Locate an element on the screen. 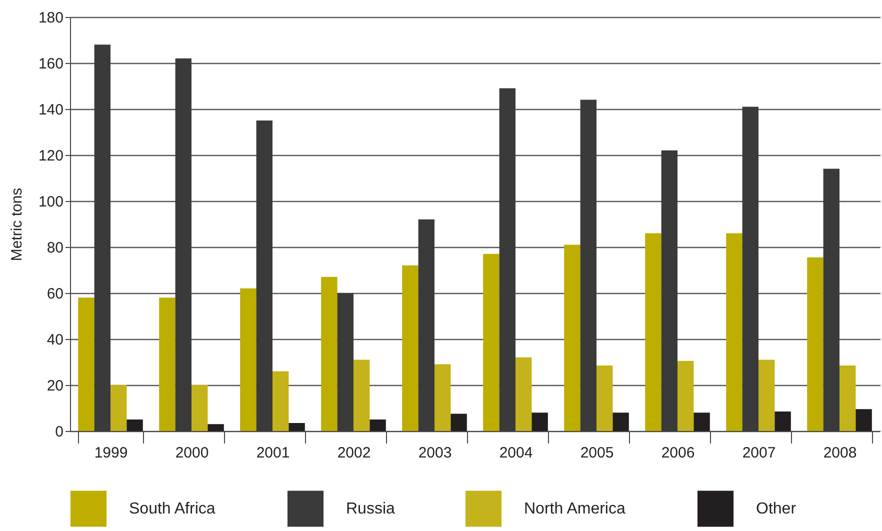 Image resolution: width=882 pixels, height=531 pixels. y-tick-label: 0 is located at coordinates (59, 432).